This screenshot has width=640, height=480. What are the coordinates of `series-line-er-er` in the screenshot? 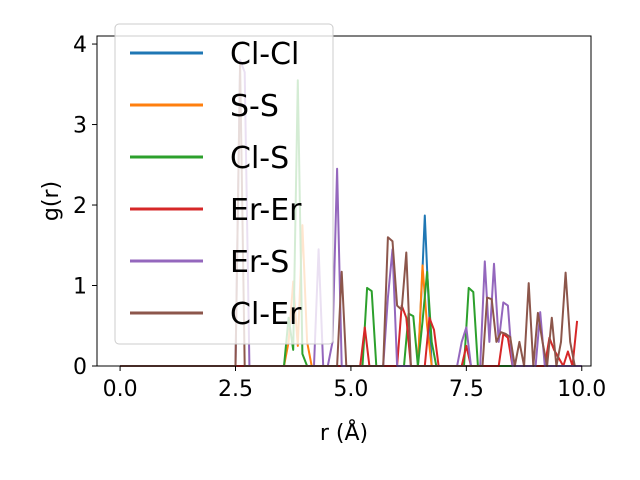 It's located at (349, 335).